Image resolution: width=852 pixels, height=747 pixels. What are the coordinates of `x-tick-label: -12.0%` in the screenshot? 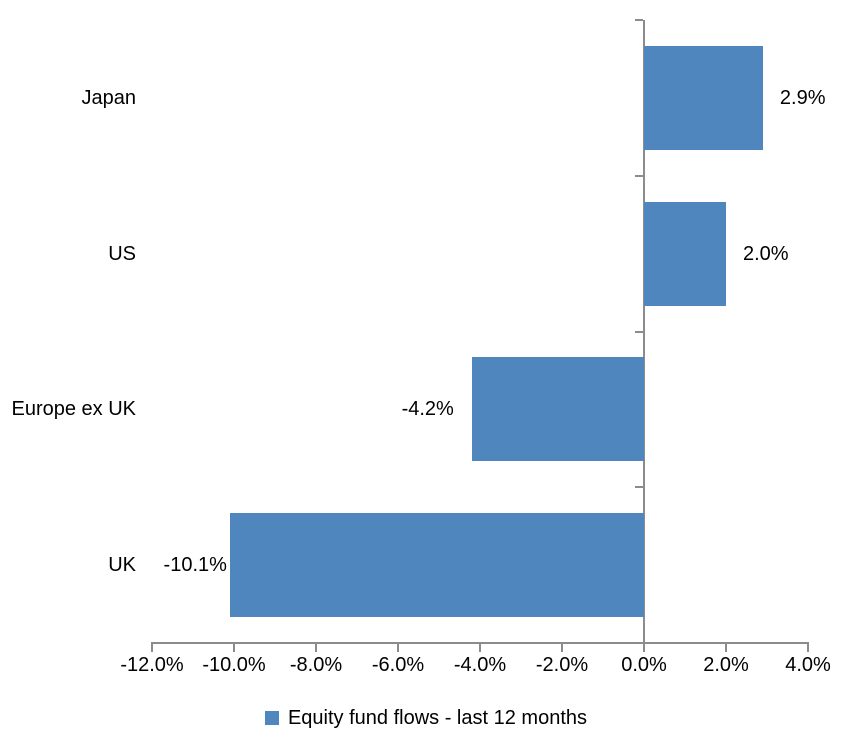 It's located at (152, 665).